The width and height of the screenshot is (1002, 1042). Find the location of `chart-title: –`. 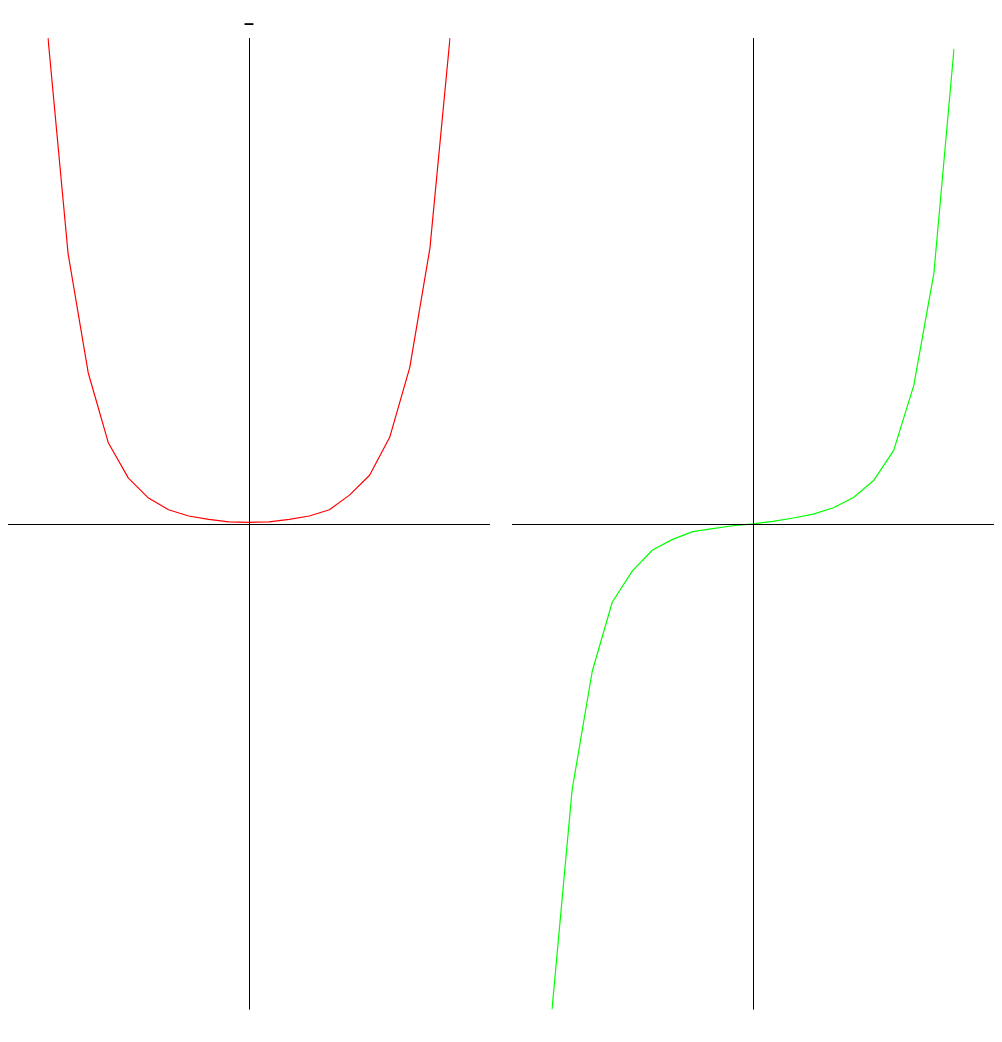

chart-title: – is located at coordinates (248, 23).